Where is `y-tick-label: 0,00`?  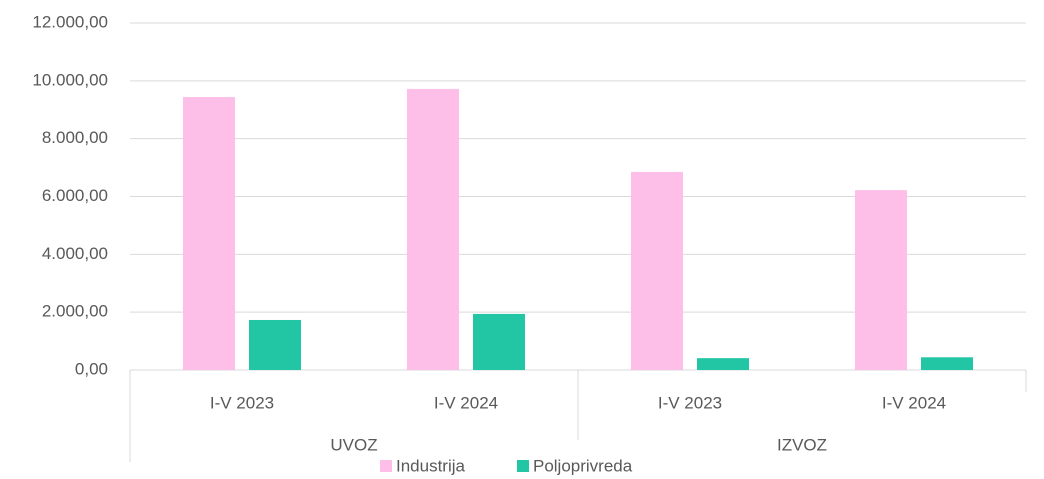
y-tick-label: 0,00 is located at coordinates (91, 368).